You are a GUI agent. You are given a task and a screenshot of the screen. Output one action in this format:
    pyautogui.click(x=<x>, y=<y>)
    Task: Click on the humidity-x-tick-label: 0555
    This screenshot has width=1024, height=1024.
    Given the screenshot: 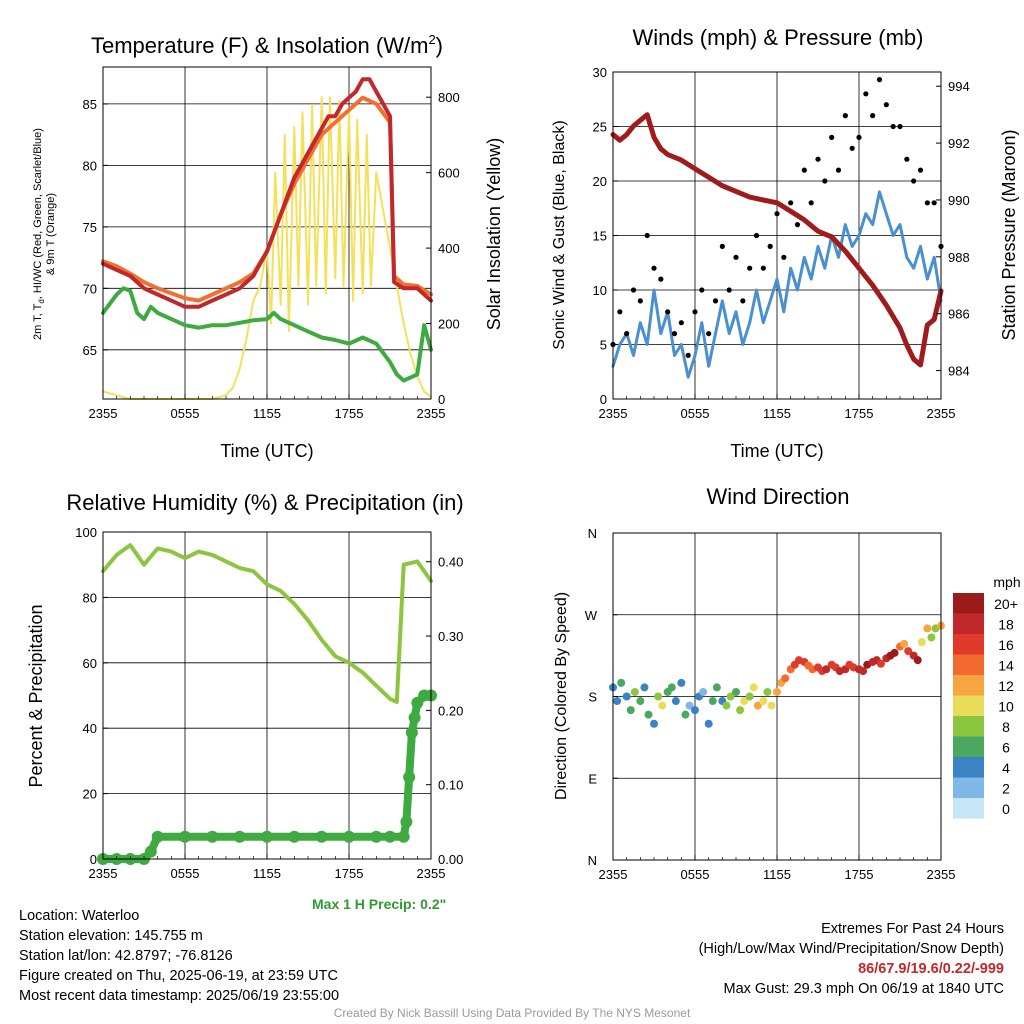 What is the action you would take?
    pyautogui.click(x=185, y=873)
    